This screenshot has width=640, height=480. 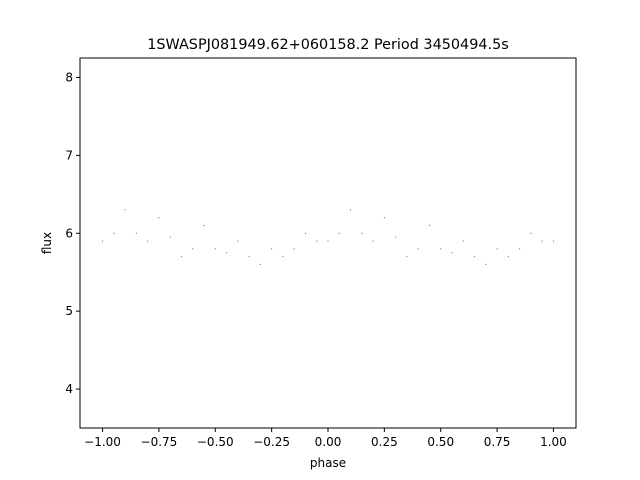 I want to click on x-tick-label: −0.25, so click(x=271, y=442).